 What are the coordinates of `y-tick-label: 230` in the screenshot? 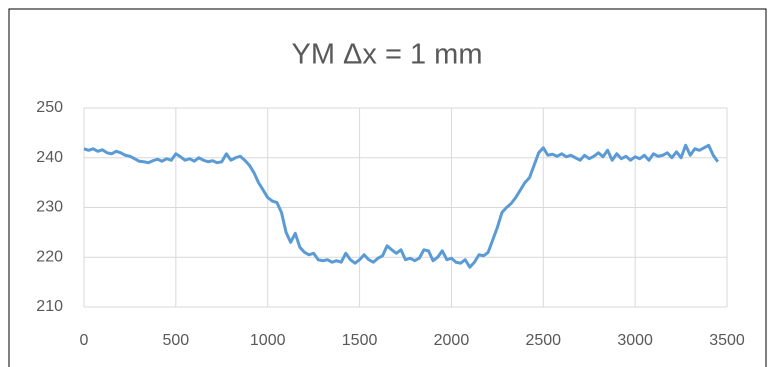 It's located at (49, 207).